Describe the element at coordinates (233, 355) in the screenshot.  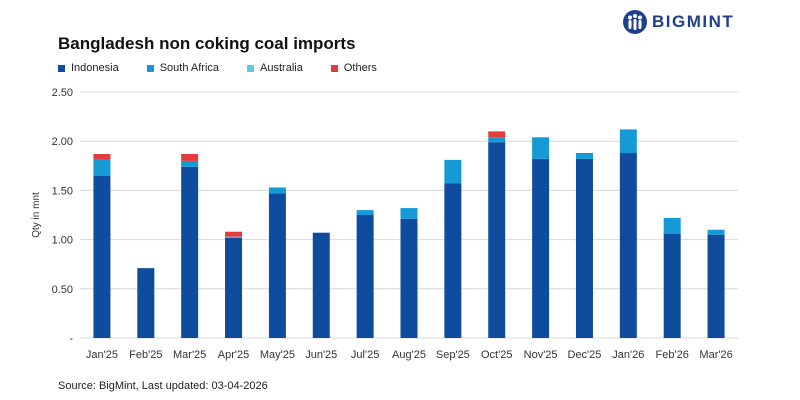
I see `x-tick-label: Apr'25` at that location.